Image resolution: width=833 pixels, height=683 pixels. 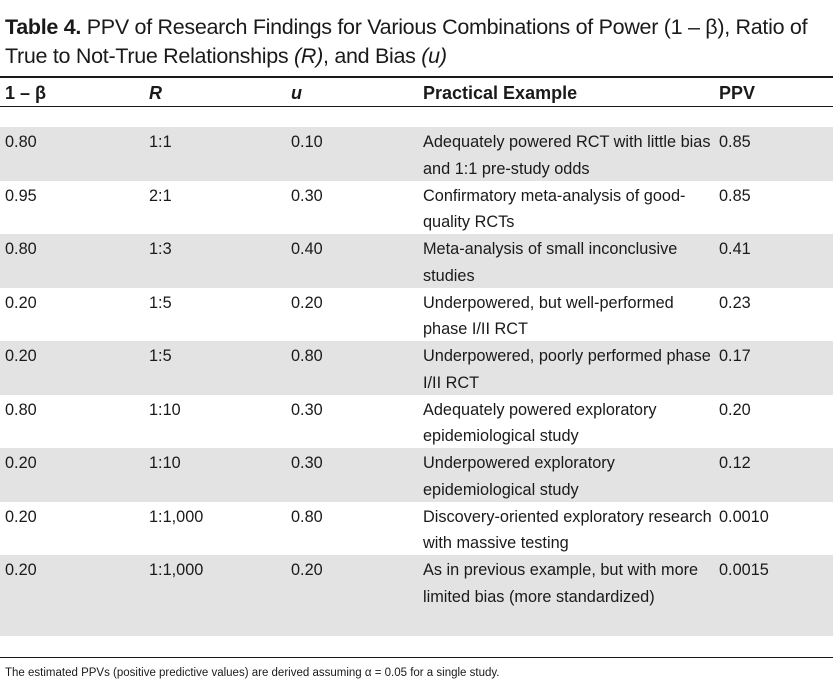 I want to click on table-label: Table 4., so click(x=43, y=27).